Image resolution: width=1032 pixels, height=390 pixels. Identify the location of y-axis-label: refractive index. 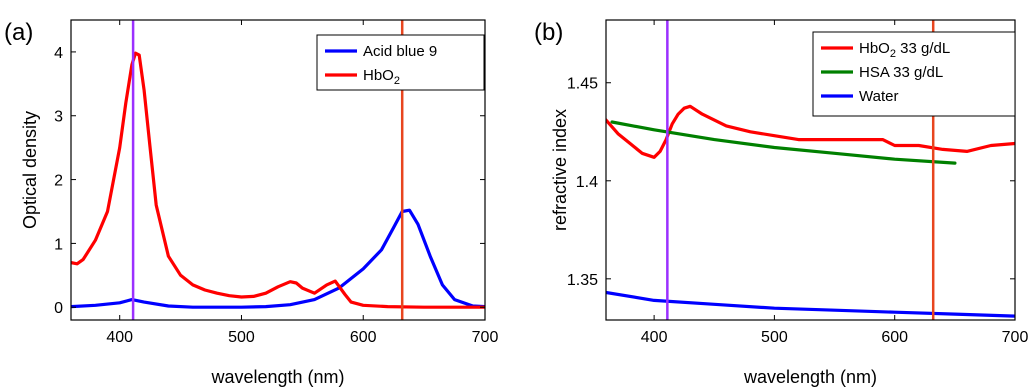
(560, 170).